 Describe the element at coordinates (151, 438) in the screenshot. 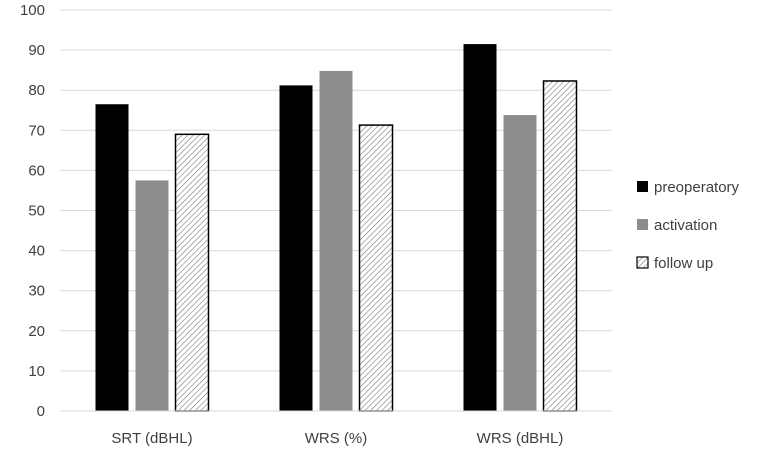

I see `x-category-label: SRT (dBHL)` at that location.